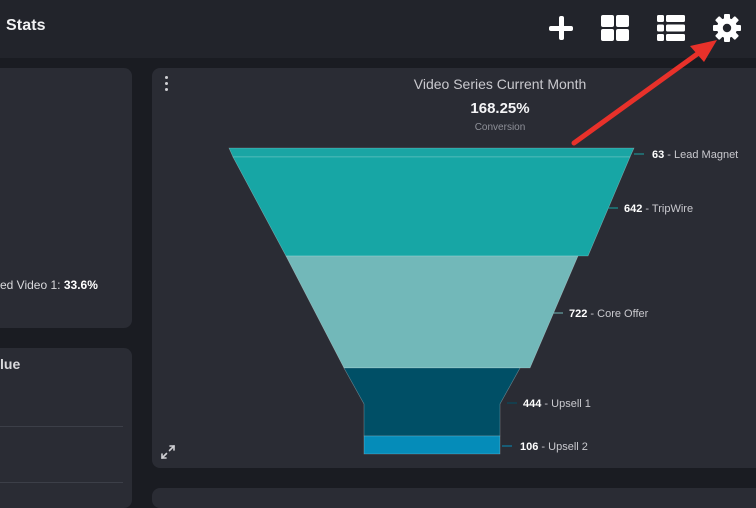 The width and height of the screenshot is (756, 508). Describe the element at coordinates (168, 452) in the screenshot. I see `expand-icon` at that location.